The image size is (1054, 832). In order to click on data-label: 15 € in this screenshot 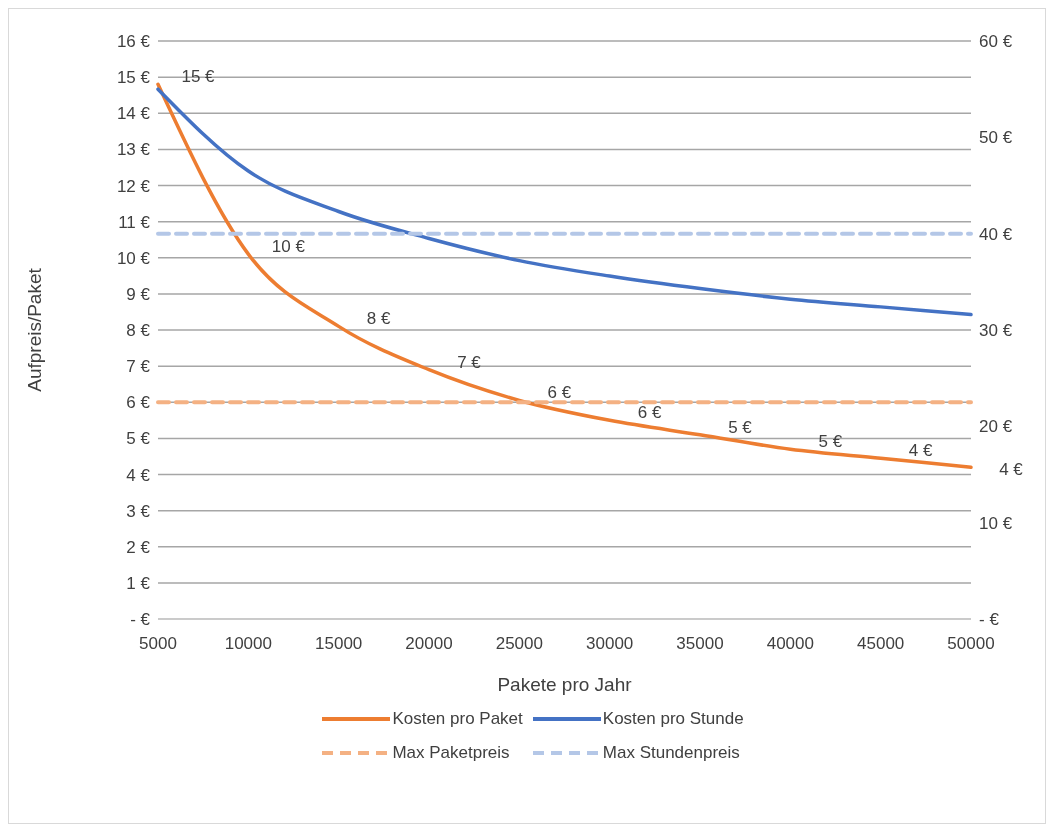, I will do `click(198, 77)`.